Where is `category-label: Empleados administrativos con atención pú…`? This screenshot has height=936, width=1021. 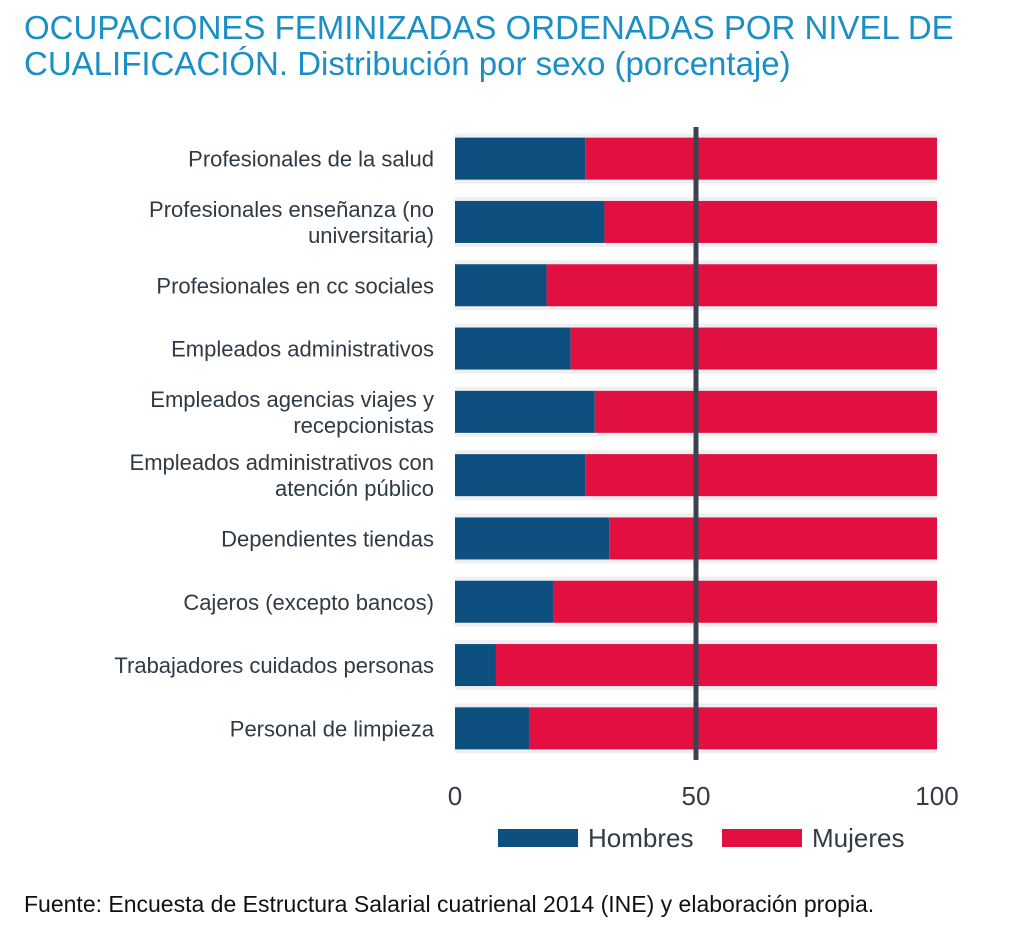 category-label: Empleados administrativos con atención pú… is located at coordinates (282, 475).